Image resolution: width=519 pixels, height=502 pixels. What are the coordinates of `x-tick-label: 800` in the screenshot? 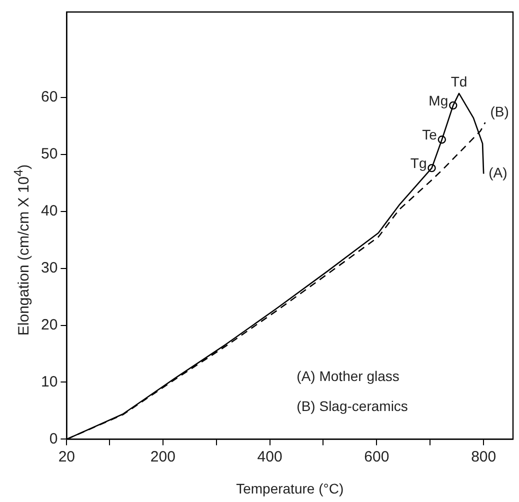 It's located at (483, 457).